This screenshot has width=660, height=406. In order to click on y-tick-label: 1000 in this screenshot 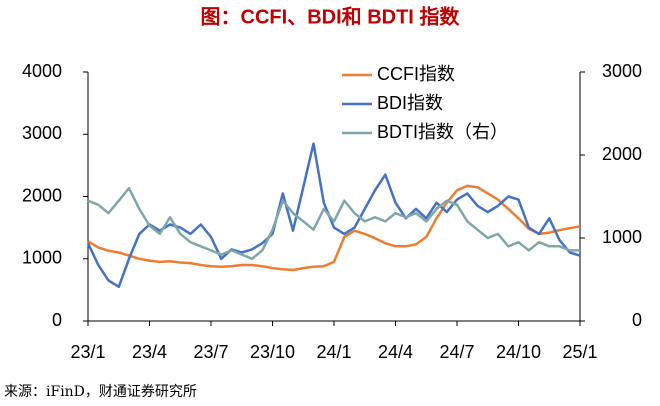, I will do `click(42, 258)`.